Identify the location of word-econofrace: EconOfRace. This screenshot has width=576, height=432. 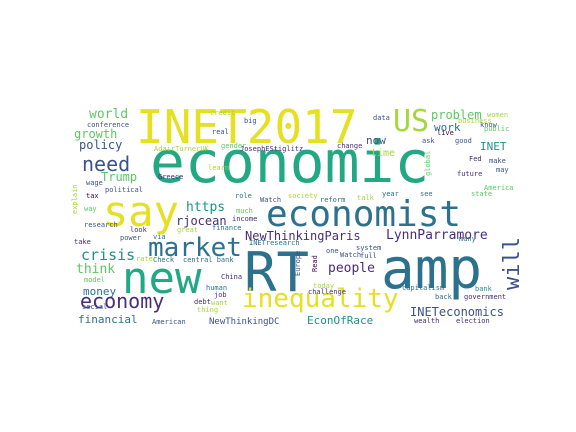
(340, 320).